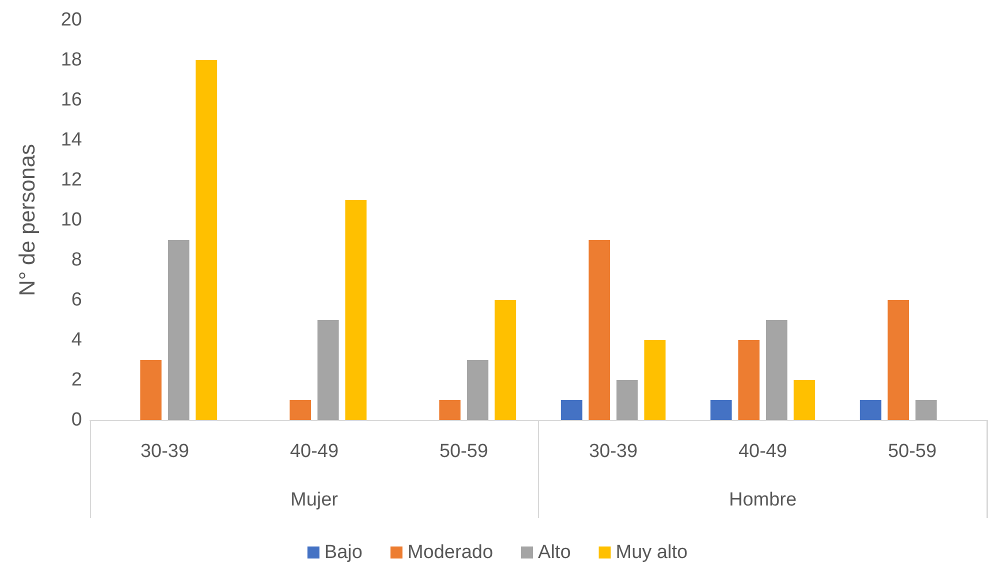 The height and width of the screenshot is (569, 995). What do you see at coordinates (76, 420) in the screenshot?
I see `y-tick-label: 0` at bounding box center [76, 420].